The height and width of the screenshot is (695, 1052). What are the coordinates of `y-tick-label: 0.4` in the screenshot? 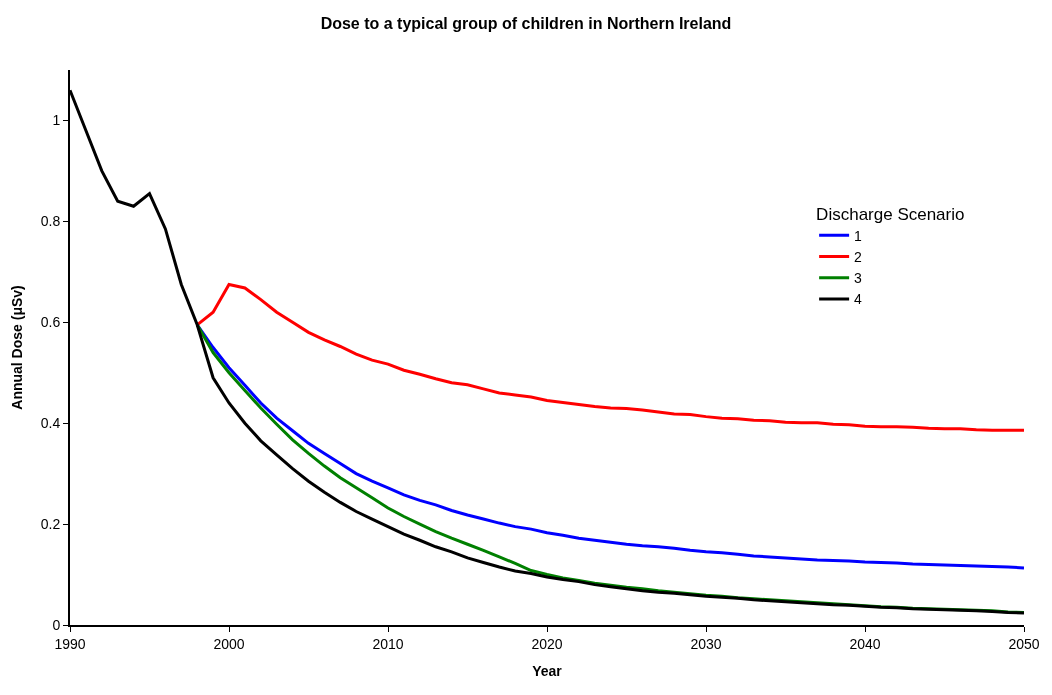 It's located at (50, 423).